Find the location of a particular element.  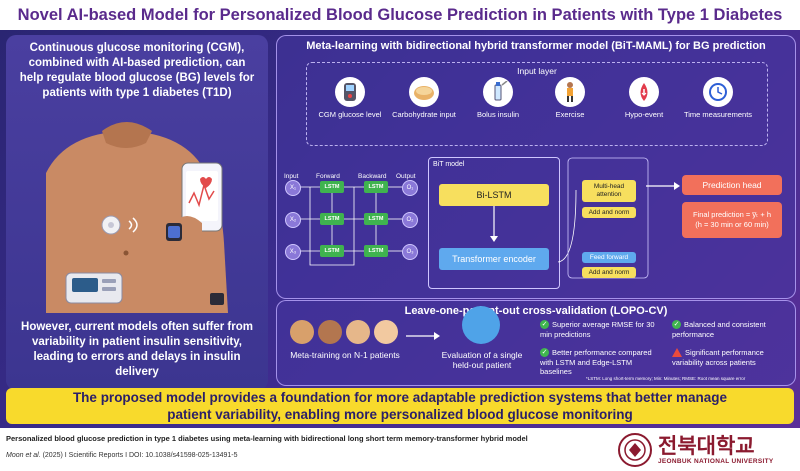

lstm-connectors is located at coordinates (350, 226).